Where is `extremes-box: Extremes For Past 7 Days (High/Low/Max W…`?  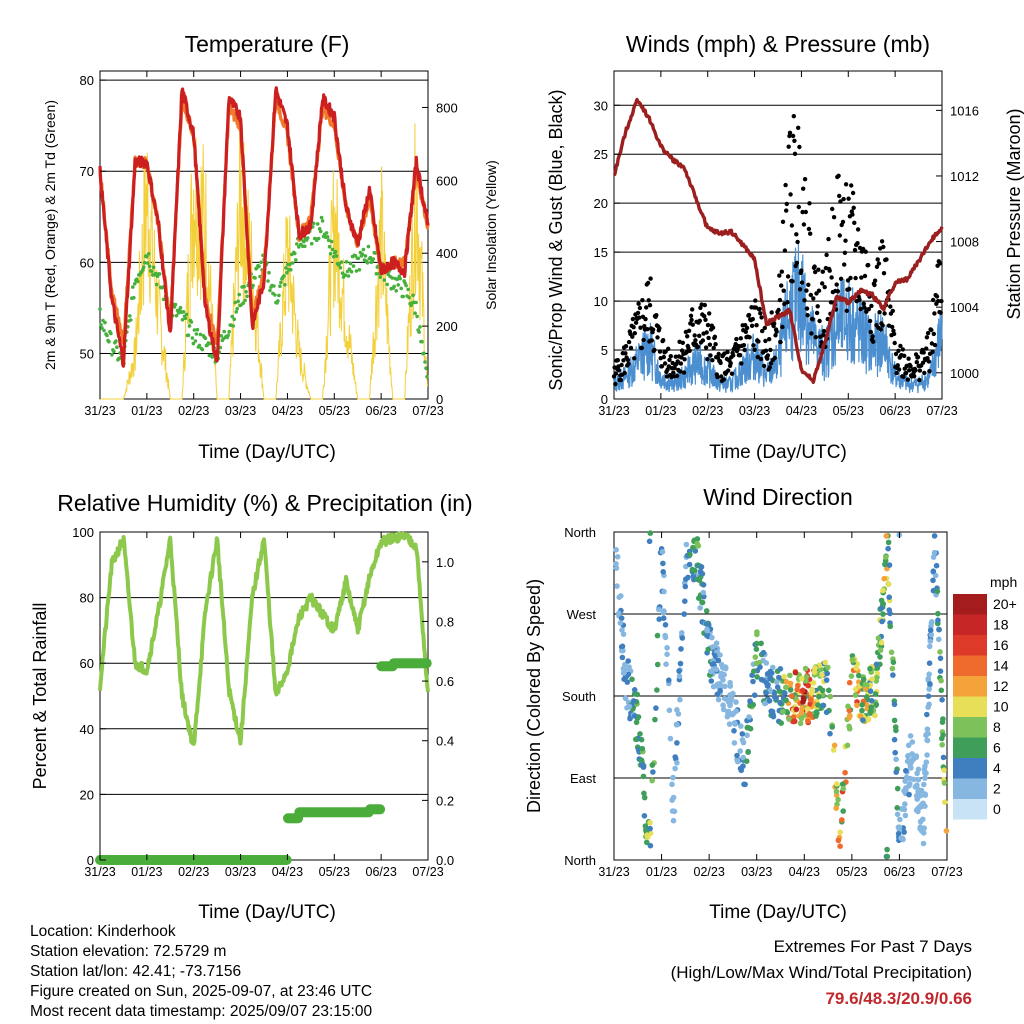 extremes-box: Extremes For Past 7 Days (High/Low/Max W… is located at coordinates (821, 973).